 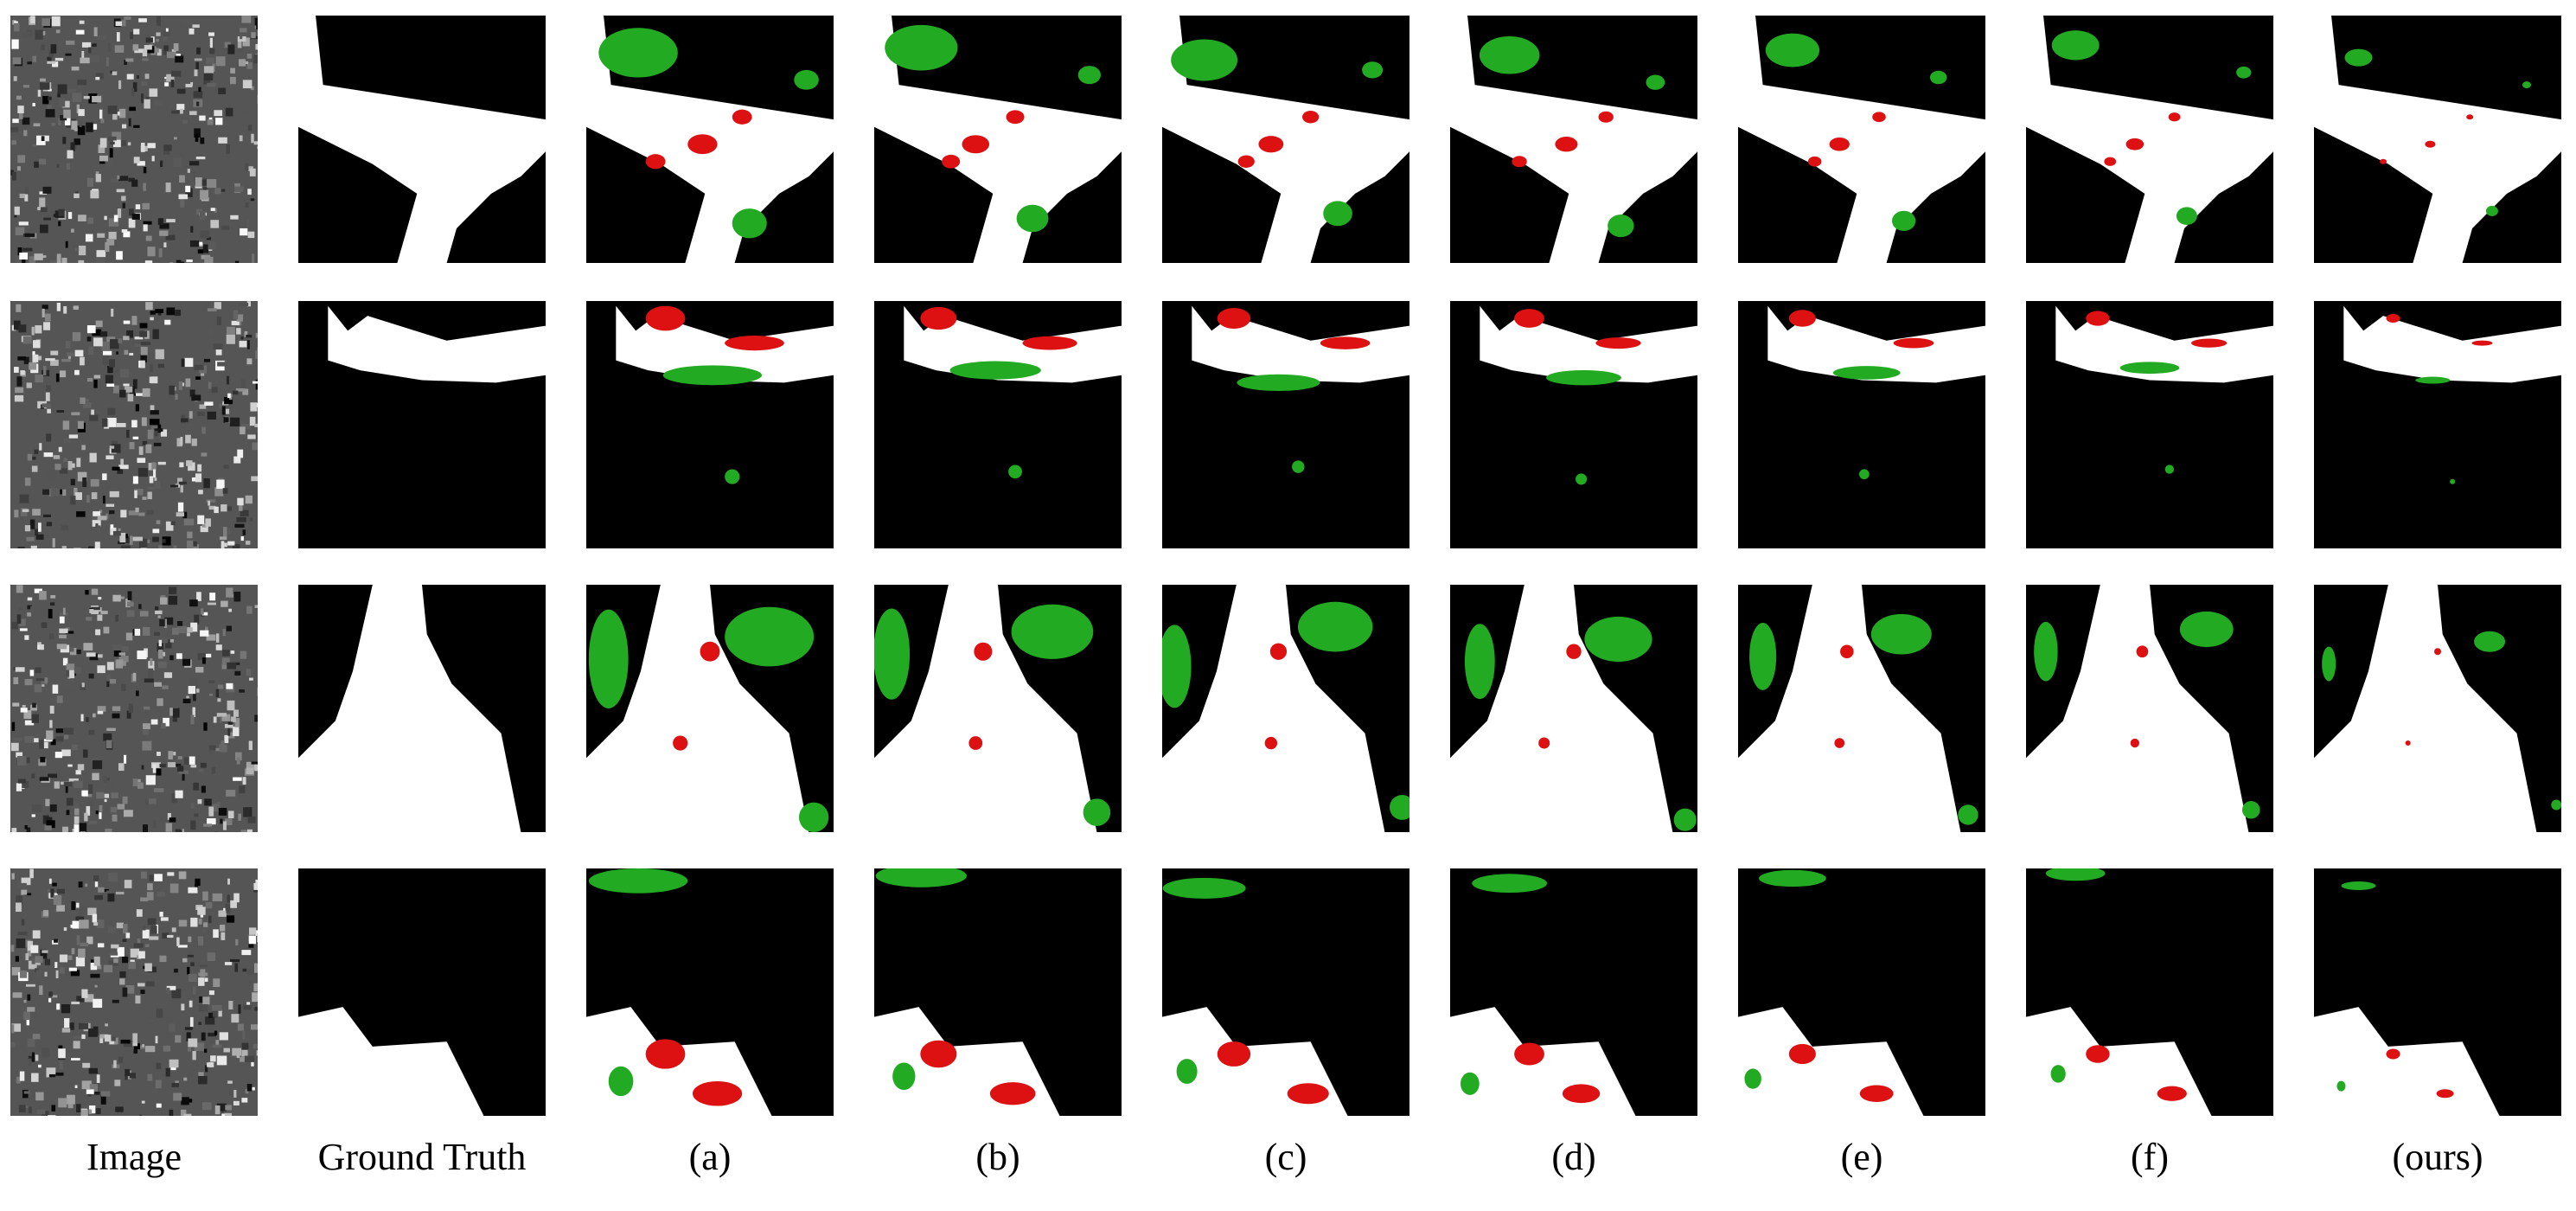 What do you see at coordinates (1862, 139) in the screenshot?
I see `foreground-region` at bounding box center [1862, 139].